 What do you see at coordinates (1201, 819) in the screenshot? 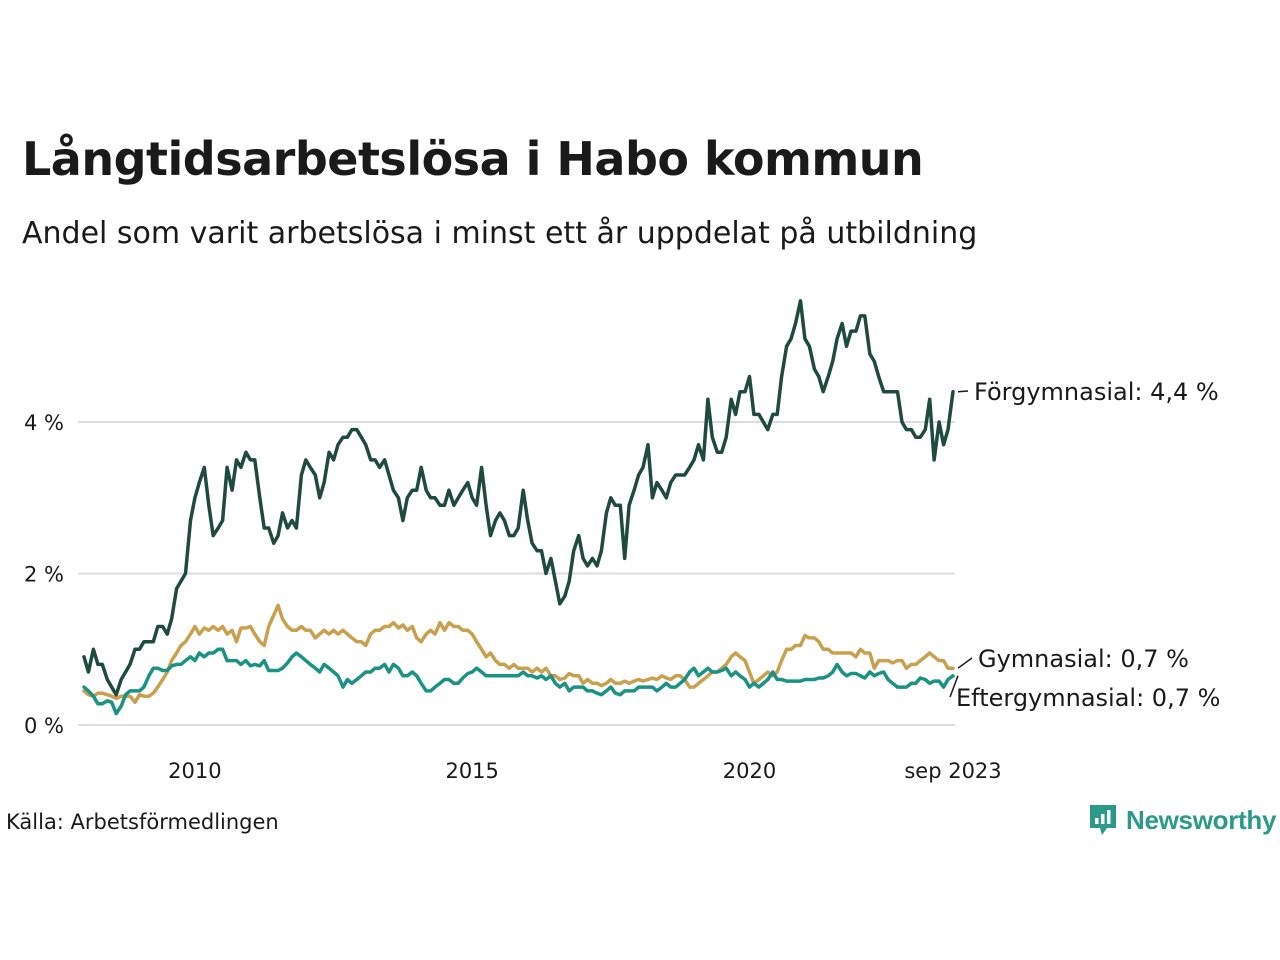
I see `brand-name: Newsworthy` at bounding box center [1201, 819].